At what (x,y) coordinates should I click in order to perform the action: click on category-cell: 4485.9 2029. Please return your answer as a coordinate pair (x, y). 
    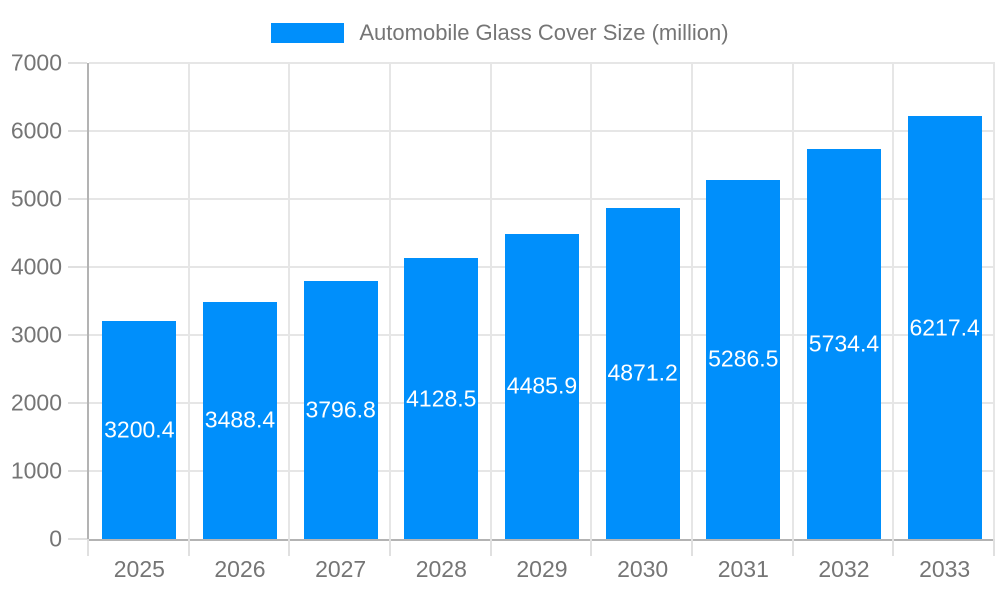
    Looking at the image, I should click on (542, 322).